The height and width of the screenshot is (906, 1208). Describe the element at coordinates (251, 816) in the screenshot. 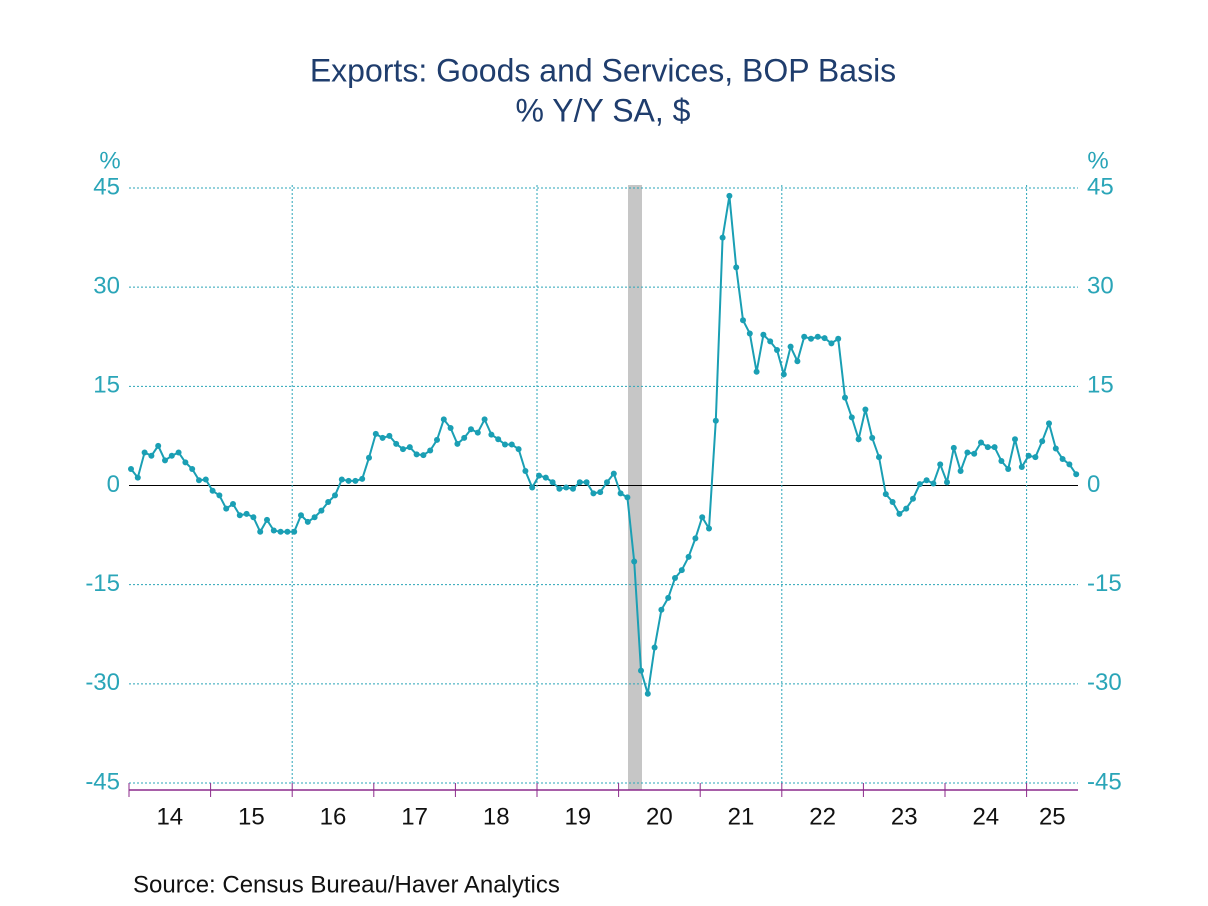

I see `x-tick-label: 15` at that location.